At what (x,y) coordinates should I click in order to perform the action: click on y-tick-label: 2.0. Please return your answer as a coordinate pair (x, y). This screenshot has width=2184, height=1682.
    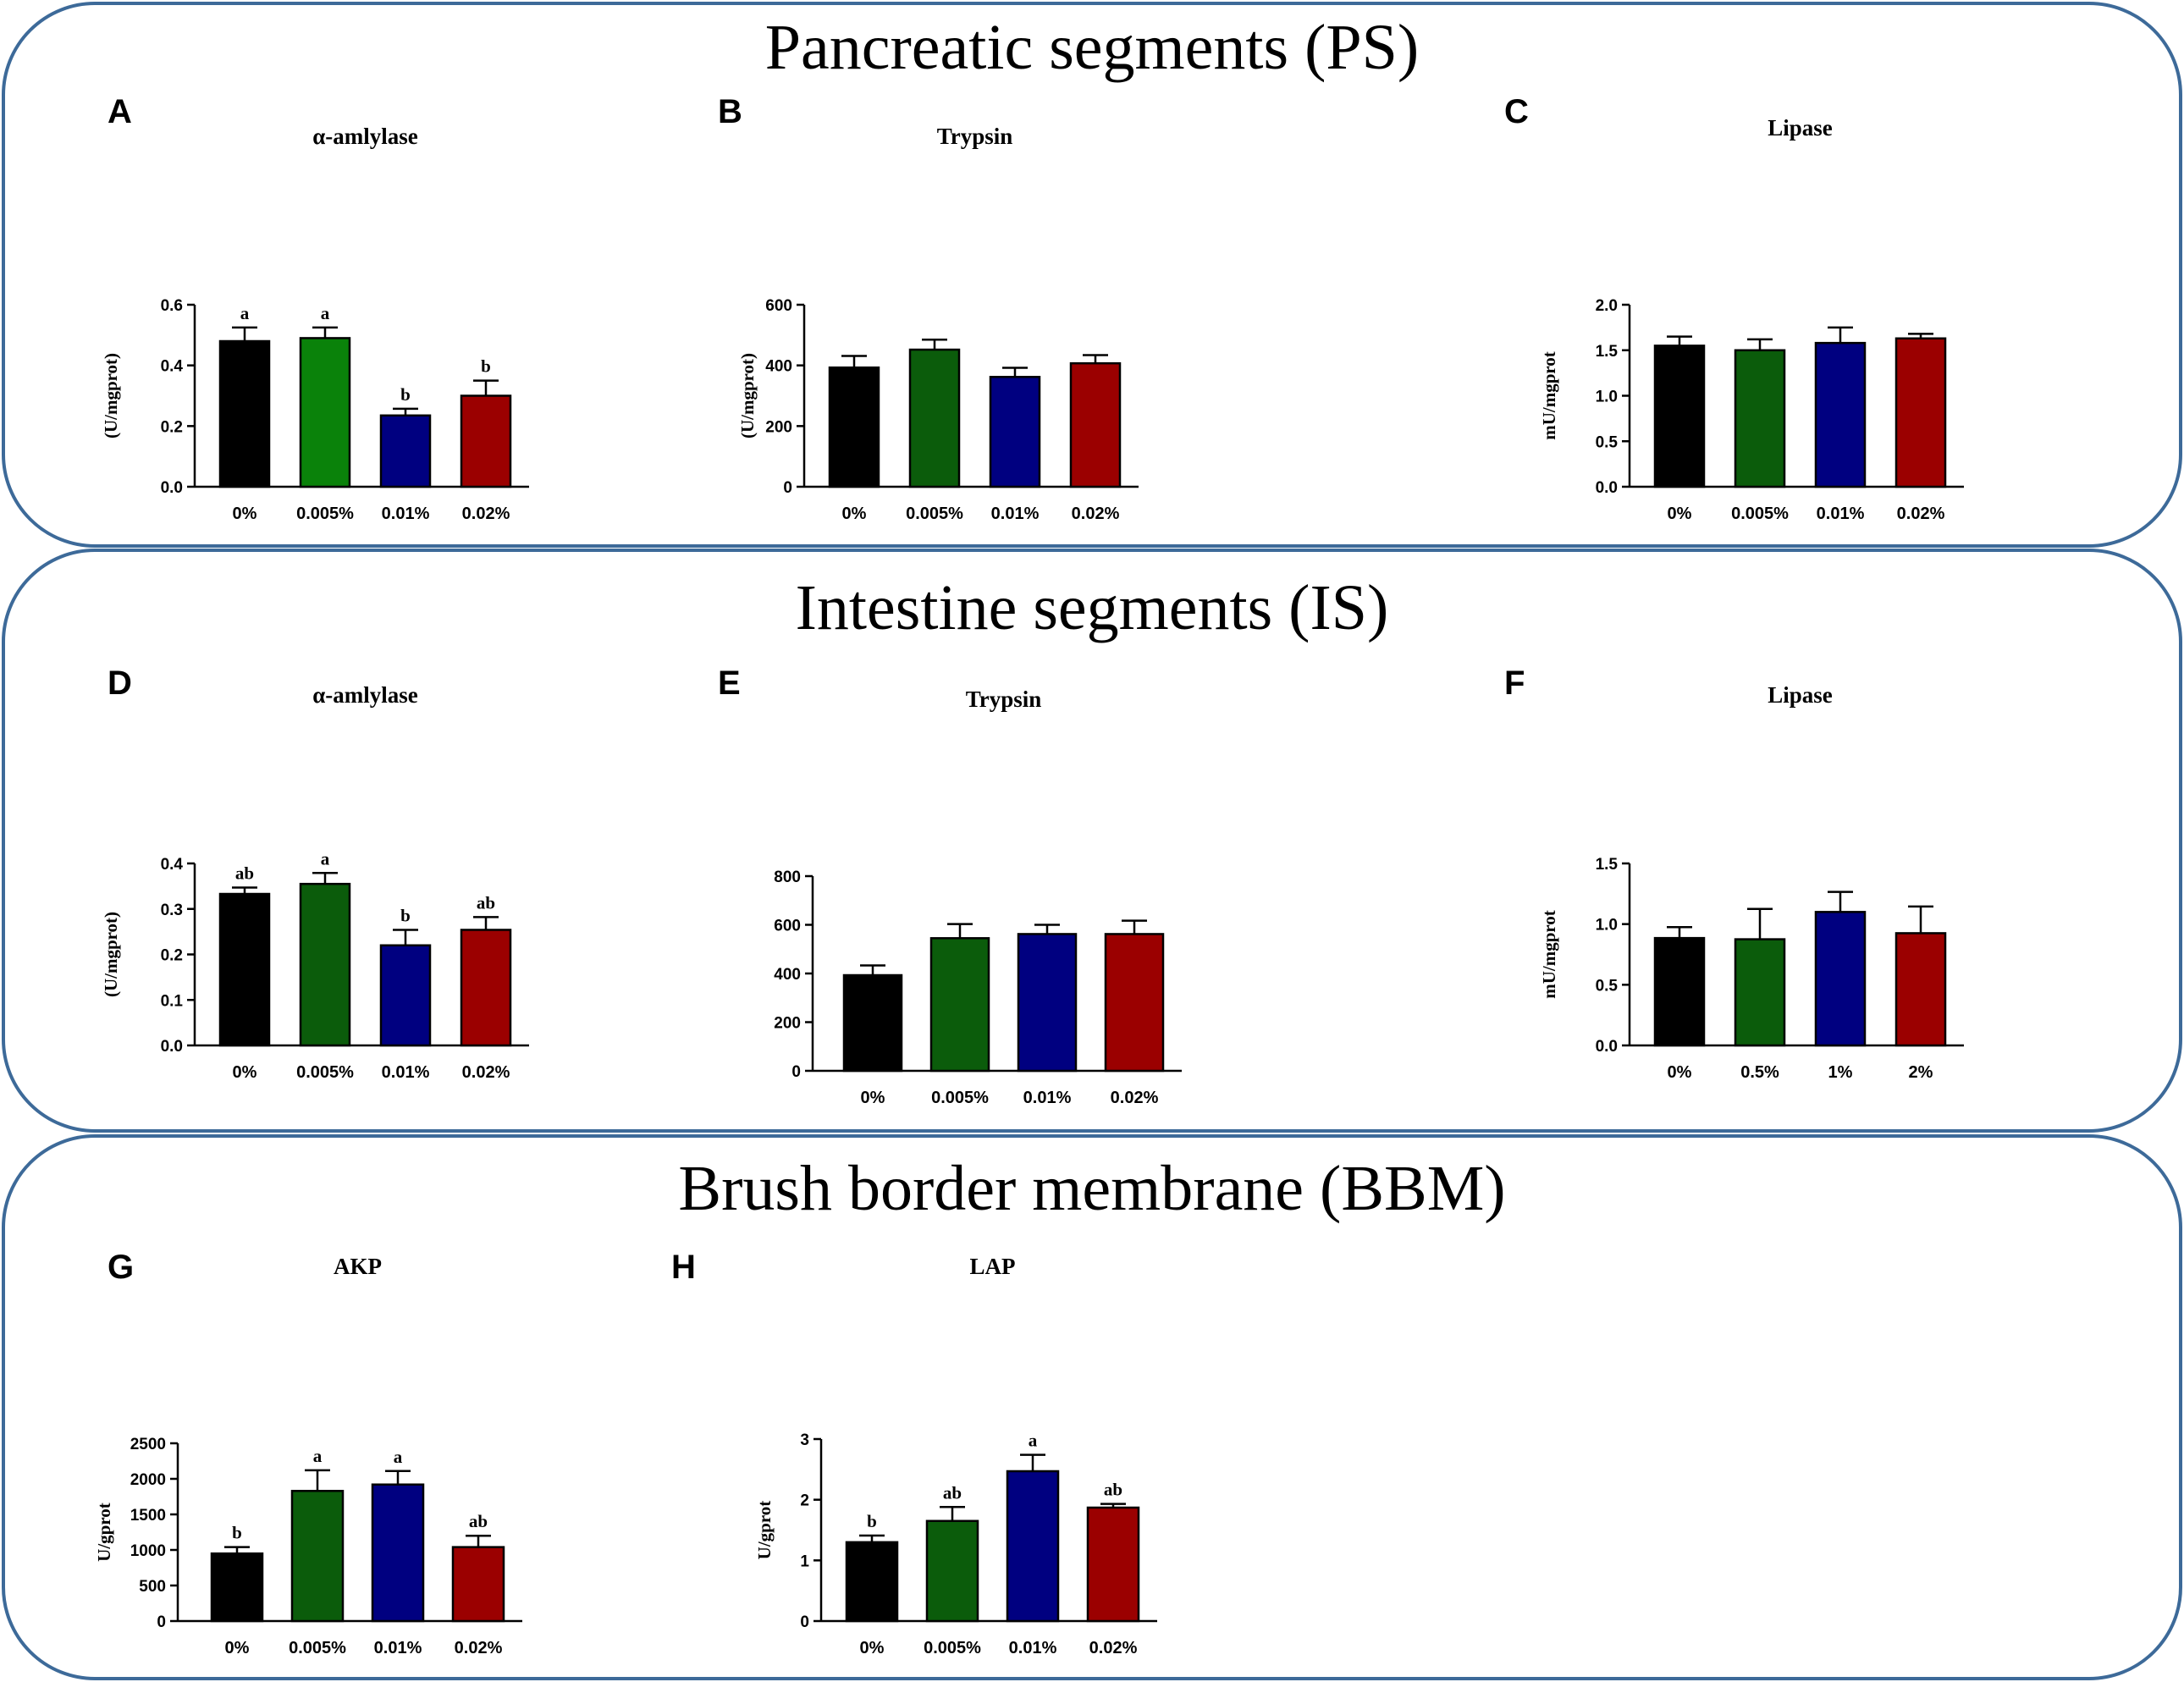
    Looking at the image, I should click on (1607, 306).